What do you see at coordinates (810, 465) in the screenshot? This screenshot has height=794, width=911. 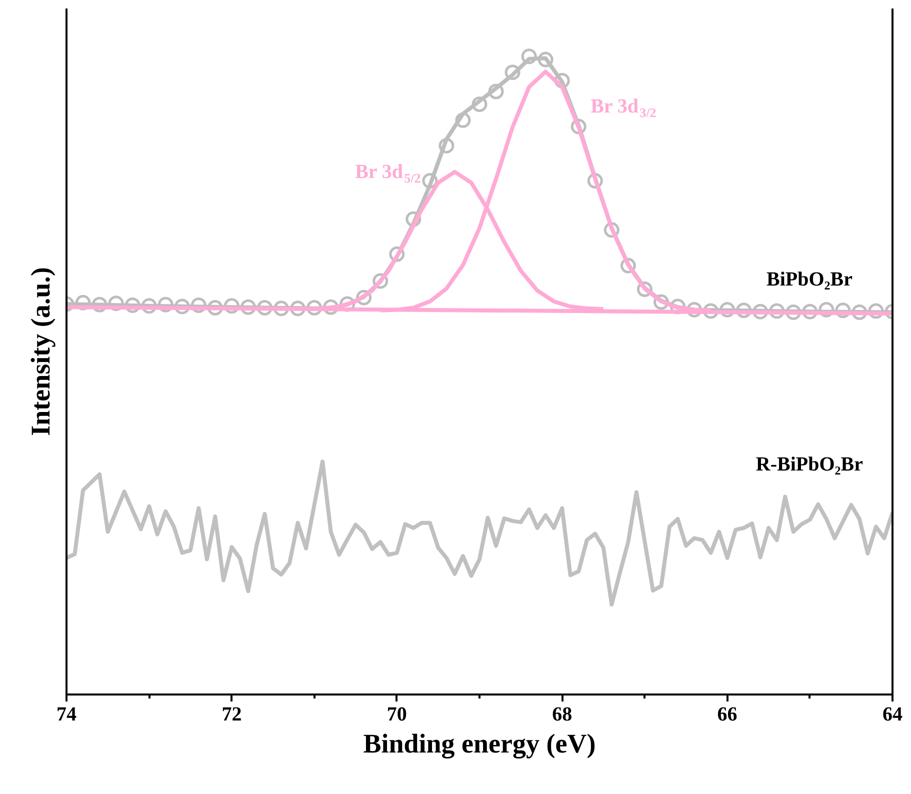 I see `series-label: R-BiPbO₂Br` at bounding box center [810, 465].